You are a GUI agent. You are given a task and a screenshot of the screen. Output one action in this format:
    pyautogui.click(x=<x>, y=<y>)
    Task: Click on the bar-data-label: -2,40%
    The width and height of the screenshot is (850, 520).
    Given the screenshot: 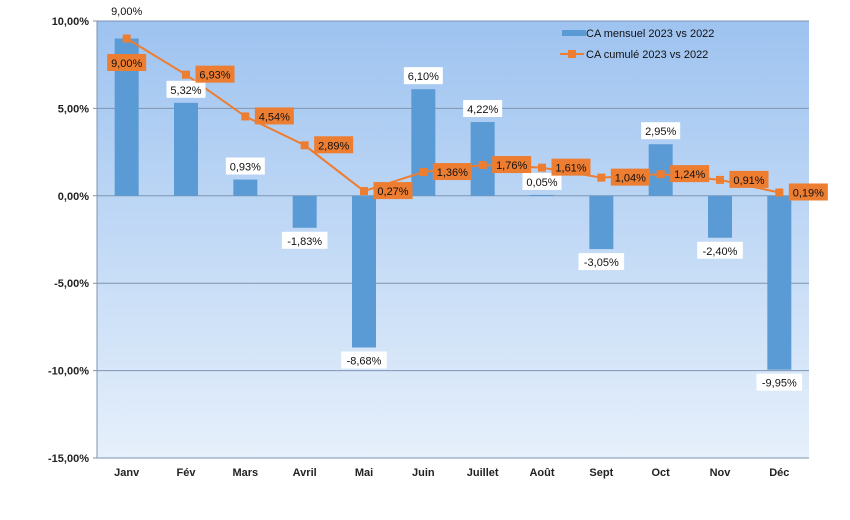 What is the action you would take?
    pyautogui.click(x=720, y=252)
    